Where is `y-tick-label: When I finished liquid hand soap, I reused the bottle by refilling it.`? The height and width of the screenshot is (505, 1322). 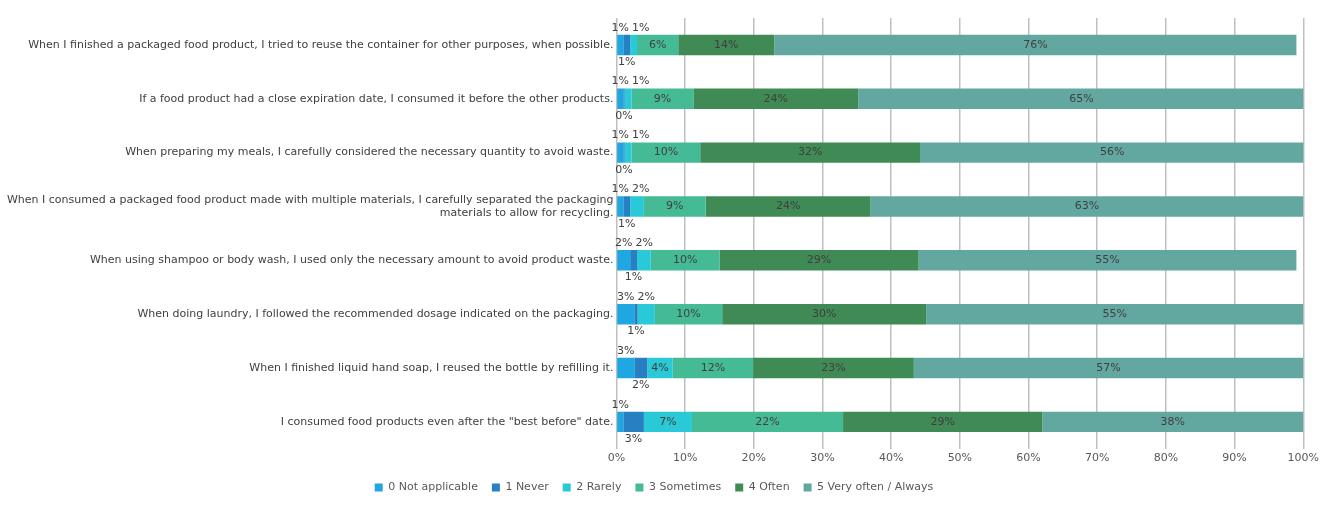 y-tick-label: When I finished liquid hand soap, I reused the bottle by refilling it. is located at coordinates (431, 367).